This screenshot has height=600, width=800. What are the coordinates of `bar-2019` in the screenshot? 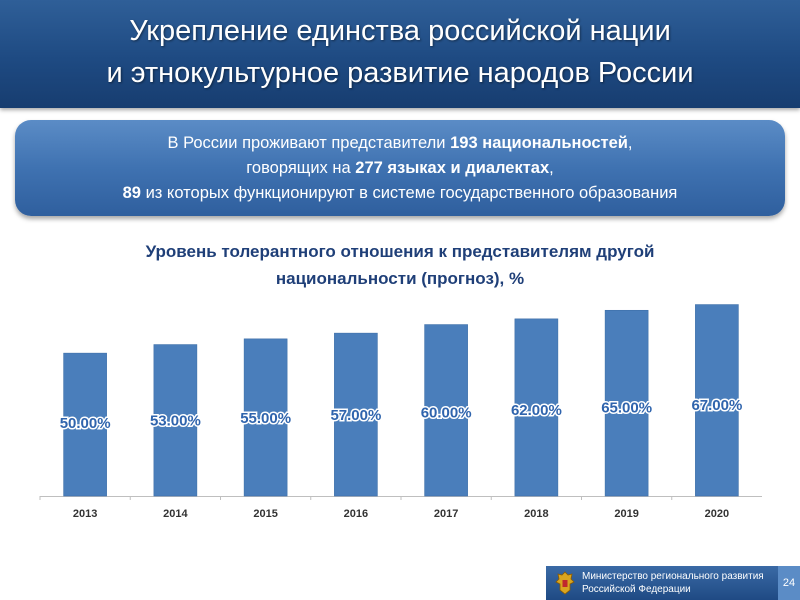 It's located at (626, 403).